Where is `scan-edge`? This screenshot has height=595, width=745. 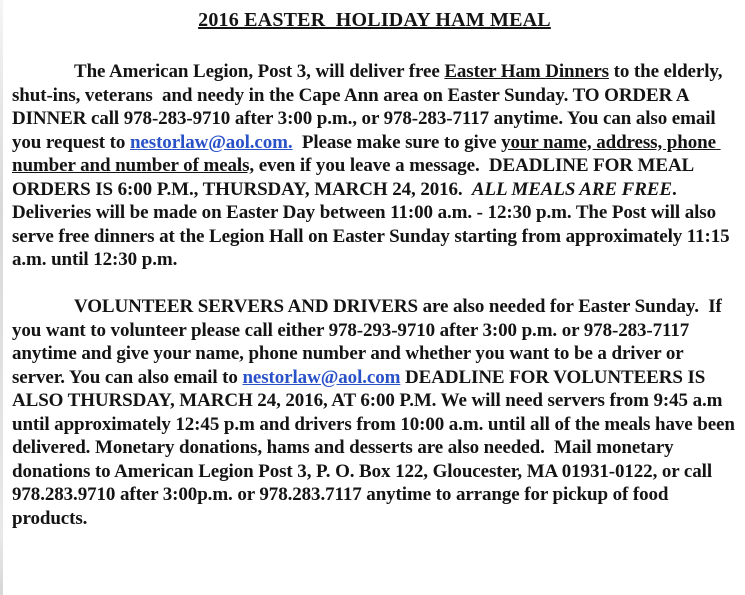 scan-edge is located at coordinates (1, 297).